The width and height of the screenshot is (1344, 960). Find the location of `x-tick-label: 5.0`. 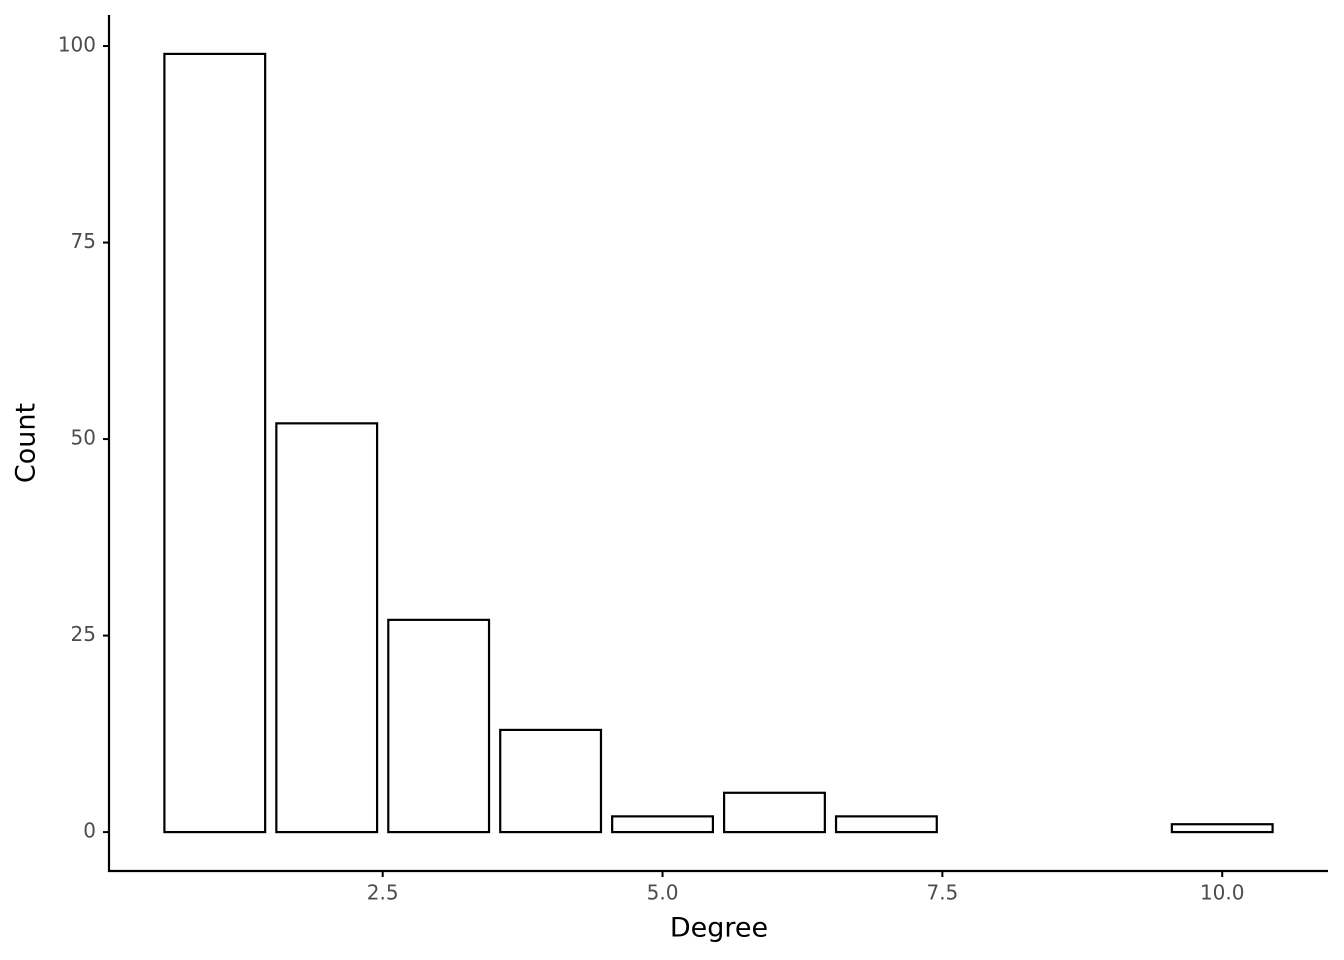

x-tick-label: 5.0 is located at coordinates (663, 893).